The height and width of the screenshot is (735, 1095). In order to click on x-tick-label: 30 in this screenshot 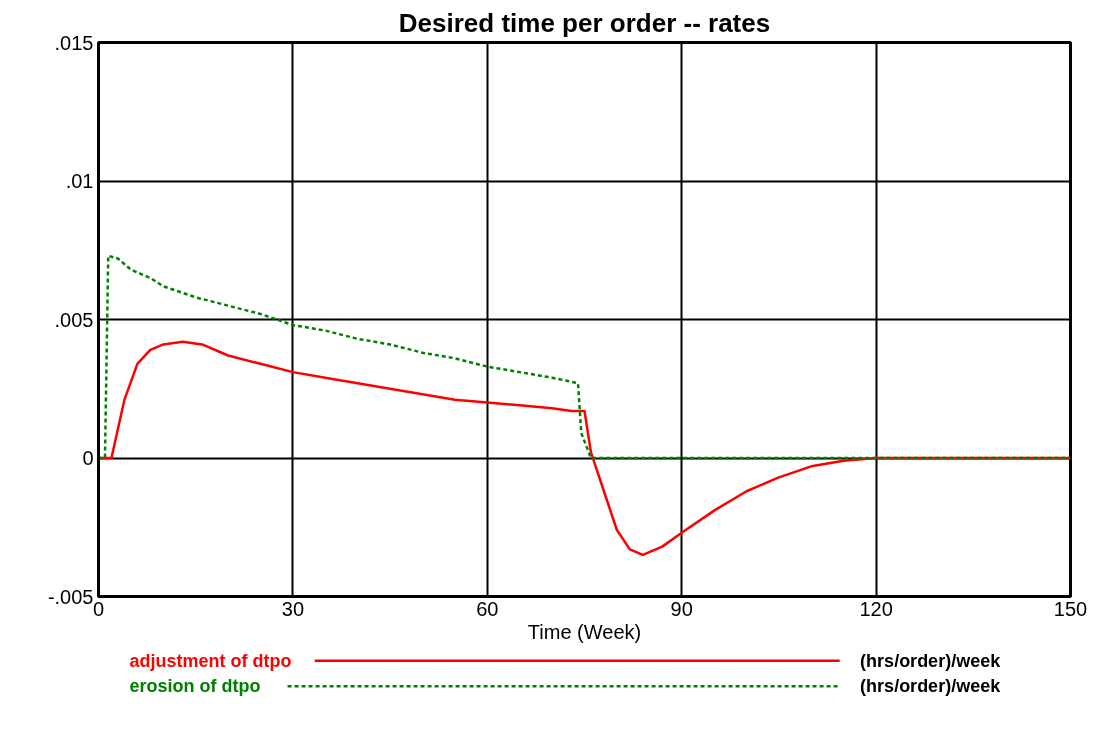, I will do `click(293, 608)`.